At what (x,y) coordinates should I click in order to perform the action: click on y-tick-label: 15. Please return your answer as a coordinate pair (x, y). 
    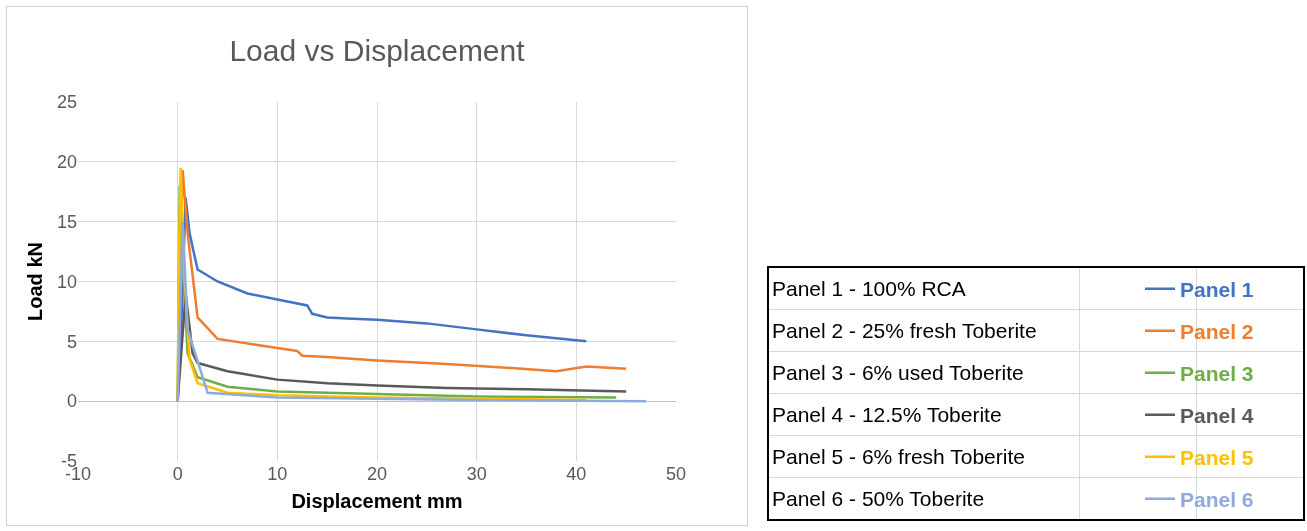
    Looking at the image, I should click on (66, 221).